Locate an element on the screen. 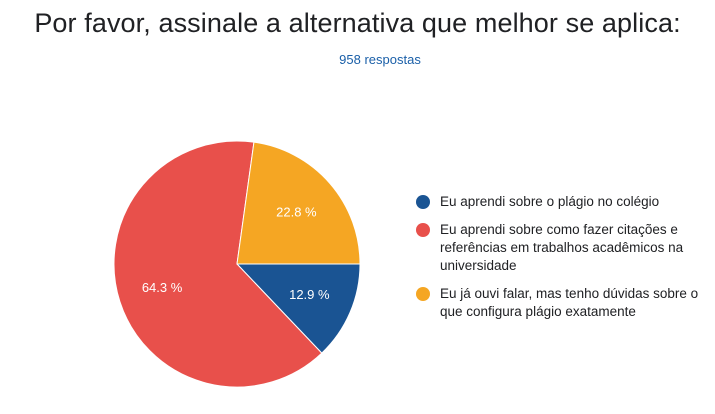 This screenshot has height=414, width=715. legend-item-colegio: Eu aprendi sobre o plágio no colégio is located at coordinates (561, 202).